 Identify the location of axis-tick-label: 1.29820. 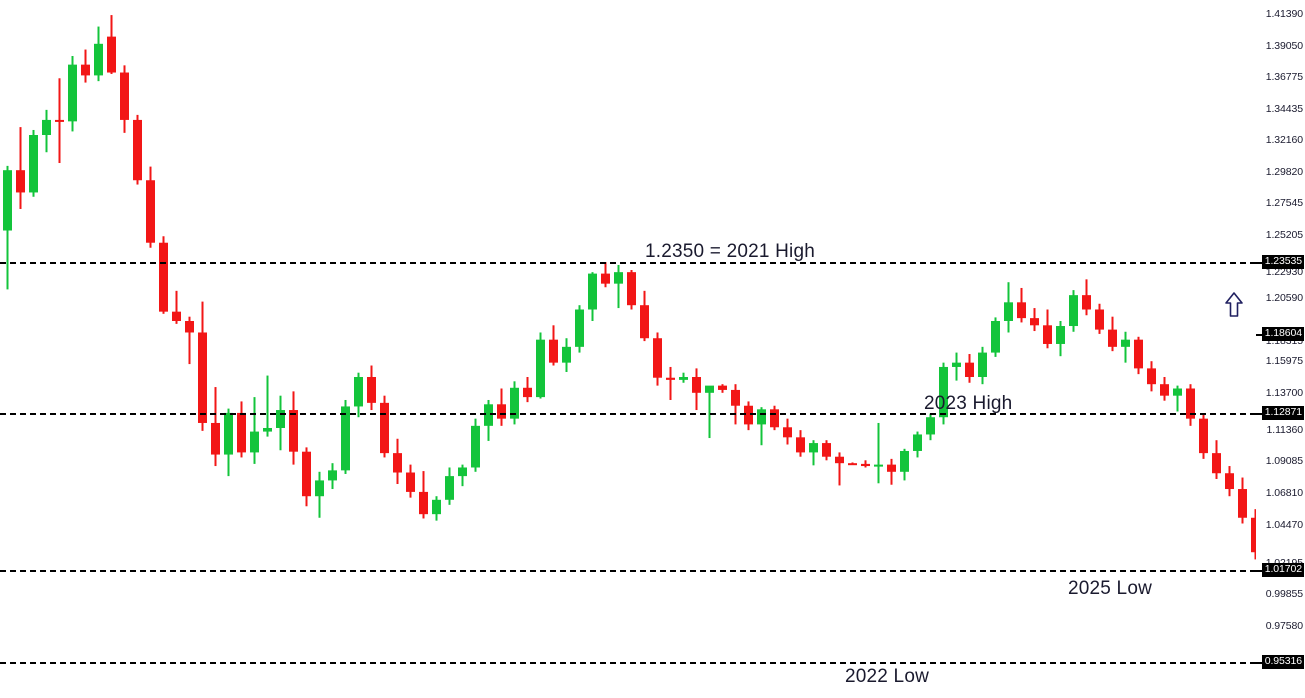
(1284, 172).